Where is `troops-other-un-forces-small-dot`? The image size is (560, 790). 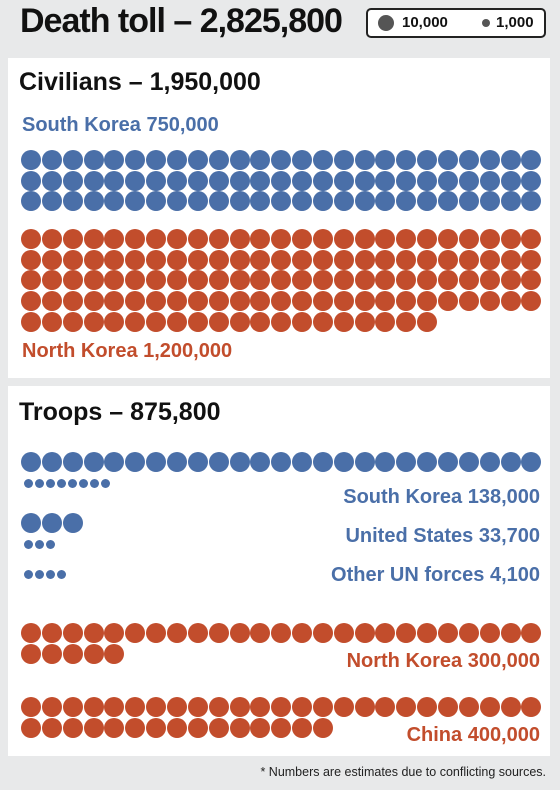 troops-other-un-forces-small-dot is located at coordinates (61, 574).